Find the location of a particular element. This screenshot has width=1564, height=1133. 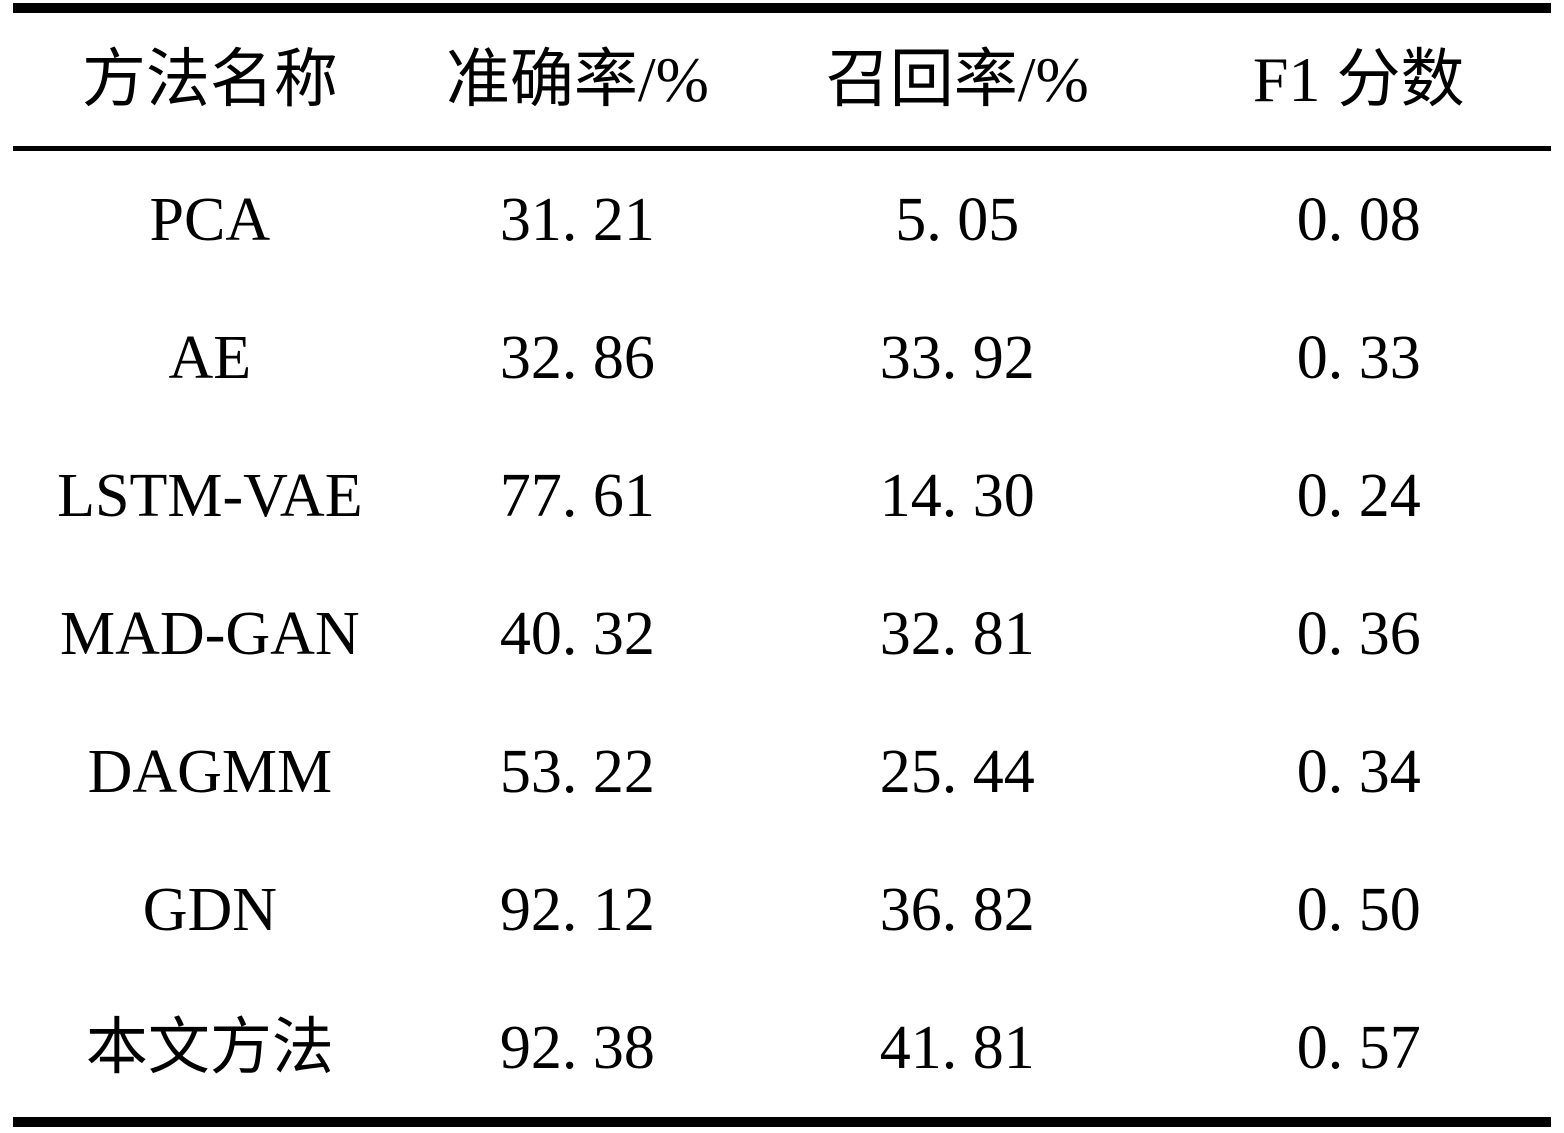

cell-method: AE is located at coordinates (210, 358).